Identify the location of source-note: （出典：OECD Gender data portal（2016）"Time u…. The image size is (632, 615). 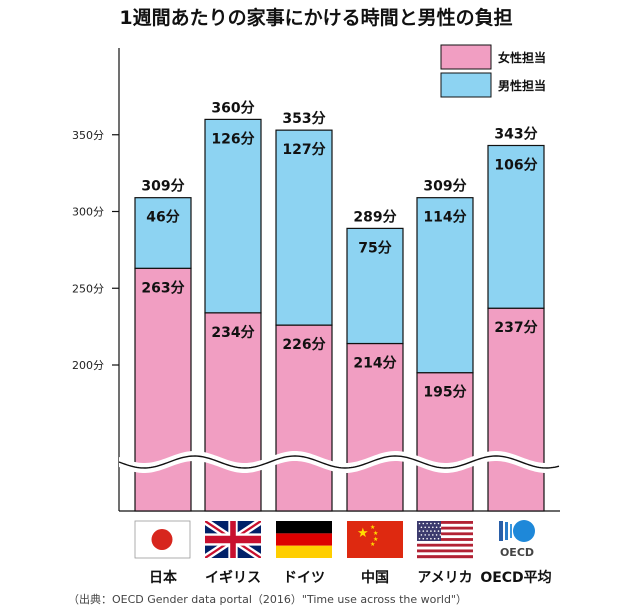
(267, 599).